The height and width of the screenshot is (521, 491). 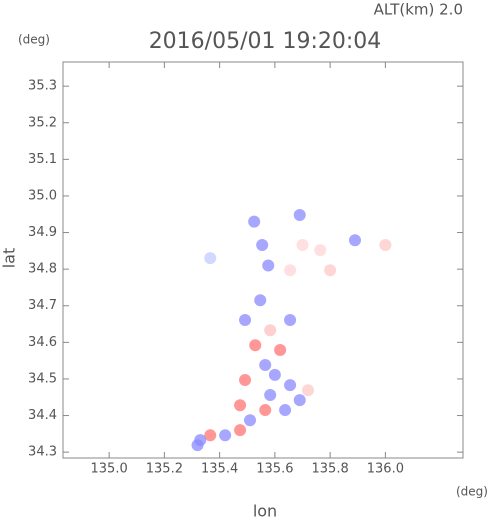 I want to click on x-tick-label: 135.8, so click(x=330, y=469).